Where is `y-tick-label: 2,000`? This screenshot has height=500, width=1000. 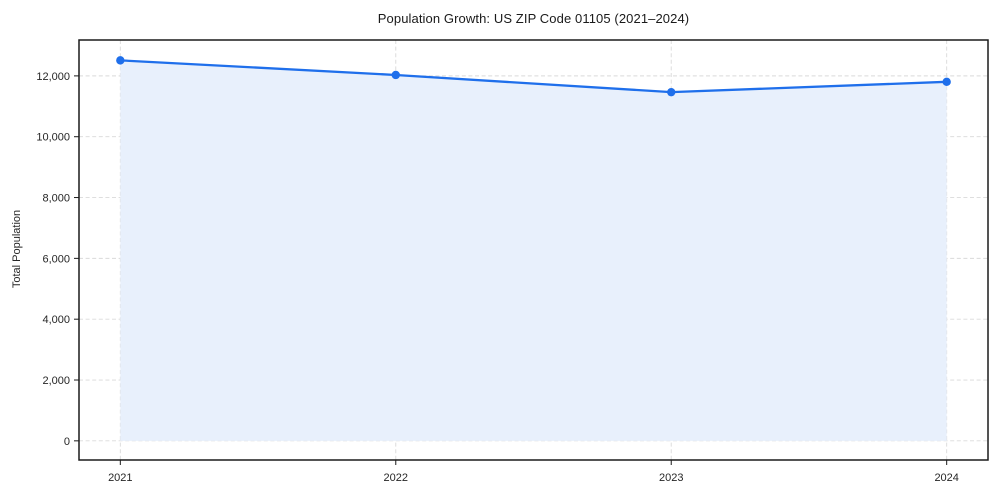
y-tick-label: 2,000 is located at coordinates (56, 381).